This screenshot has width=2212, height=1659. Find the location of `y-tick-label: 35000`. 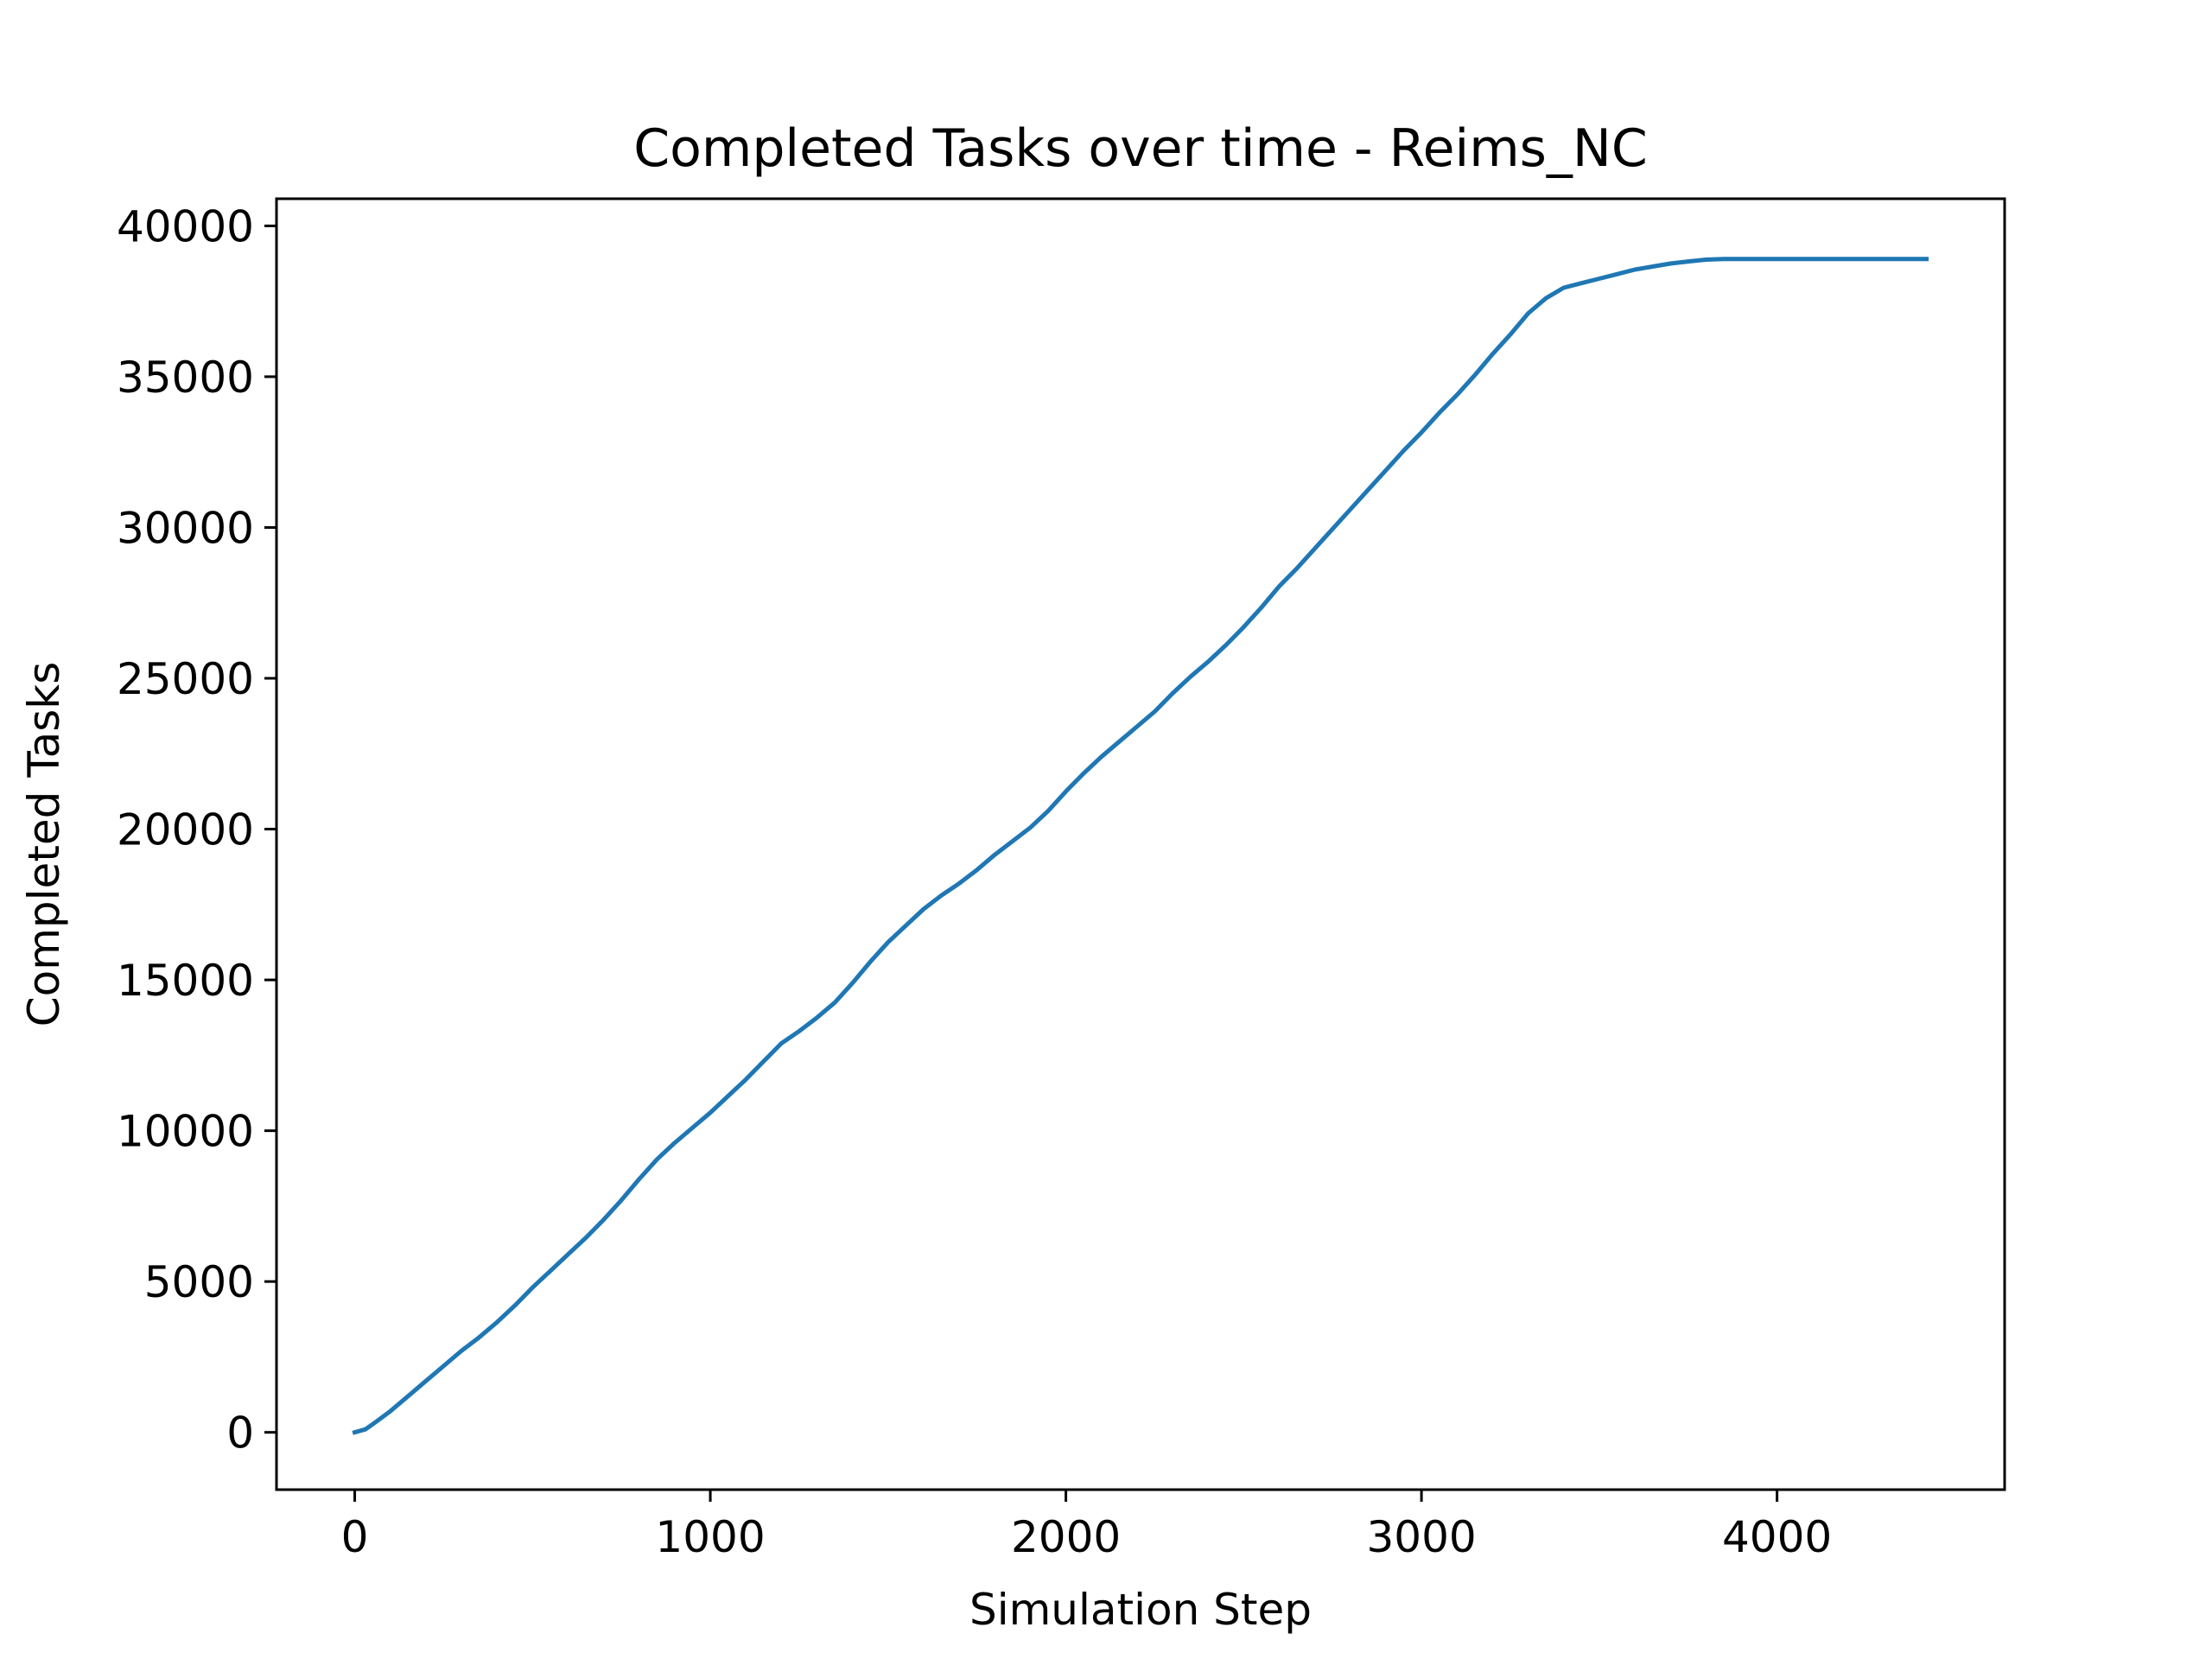

y-tick-label: 35000 is located at coordinates (185, 378).